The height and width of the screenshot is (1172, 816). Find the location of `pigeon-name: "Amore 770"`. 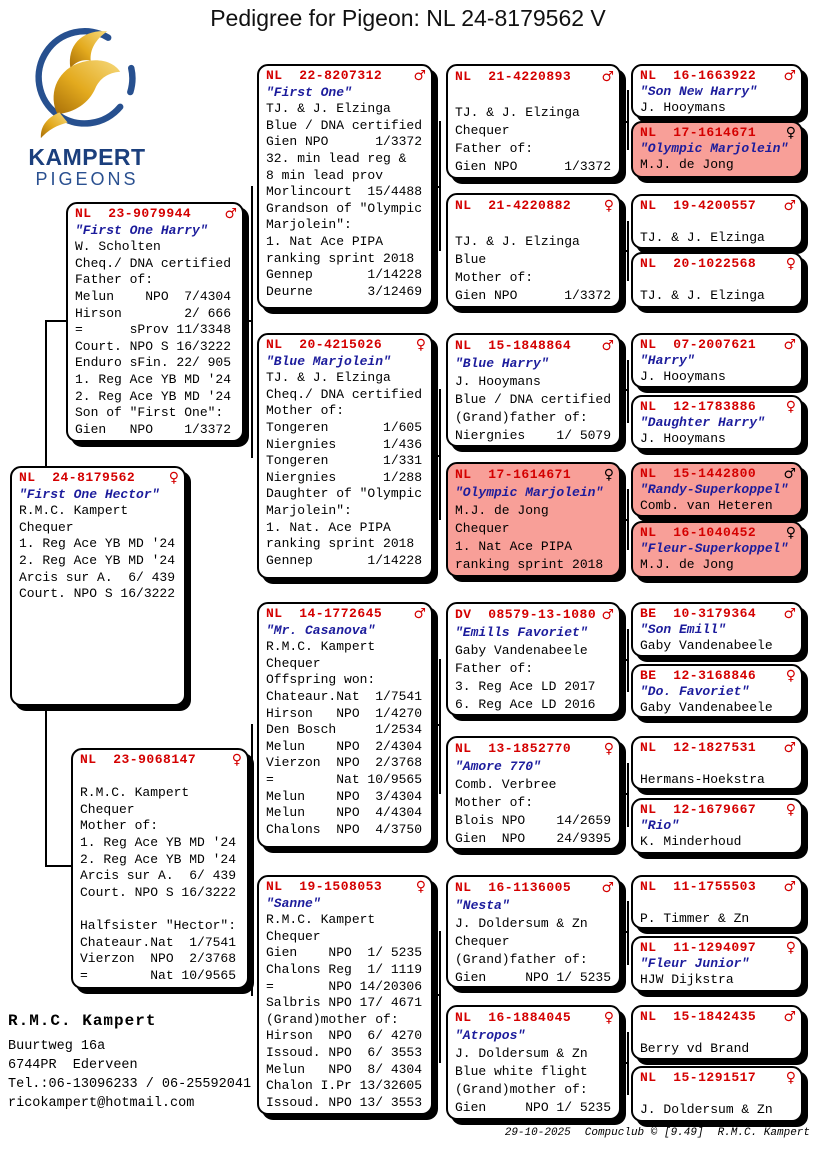

pigeon-name: "Amore 770" is located at coordinates (498, 766).